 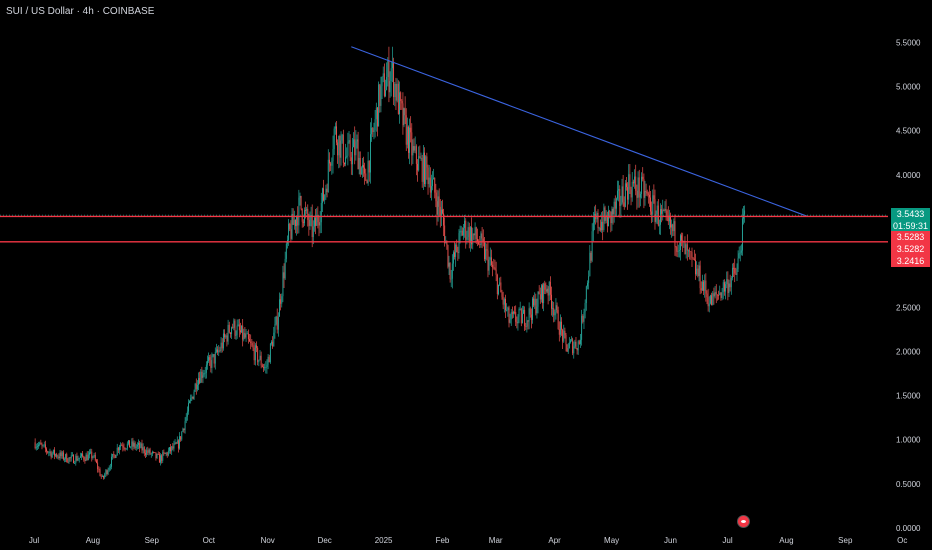 I want to click on y-tick-label: 2.5000, so click(x=908, y=307).